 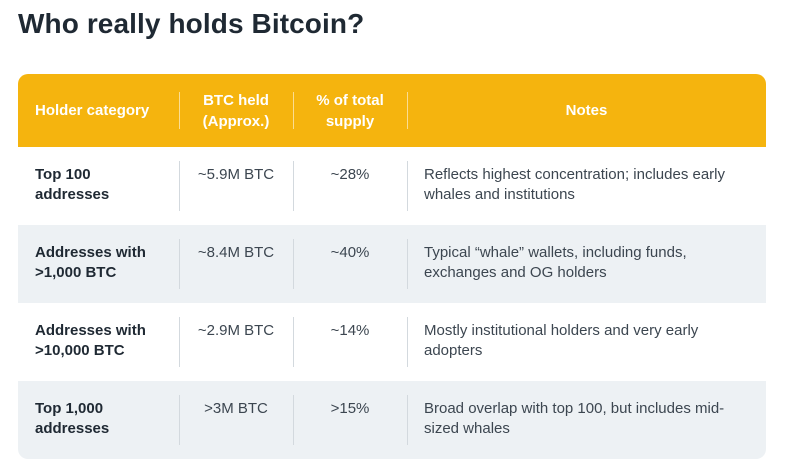 I want to click on supply-pct-cell: ~14%, so click(x=350, y=342).